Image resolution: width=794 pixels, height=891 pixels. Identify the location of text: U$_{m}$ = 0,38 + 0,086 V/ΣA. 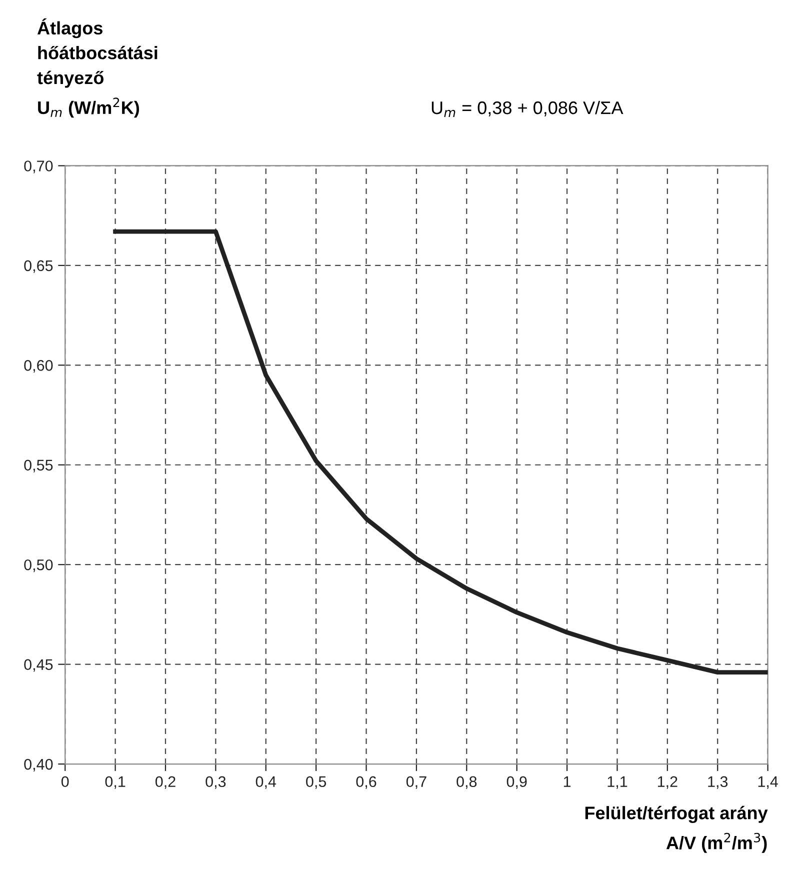
(528, 108).